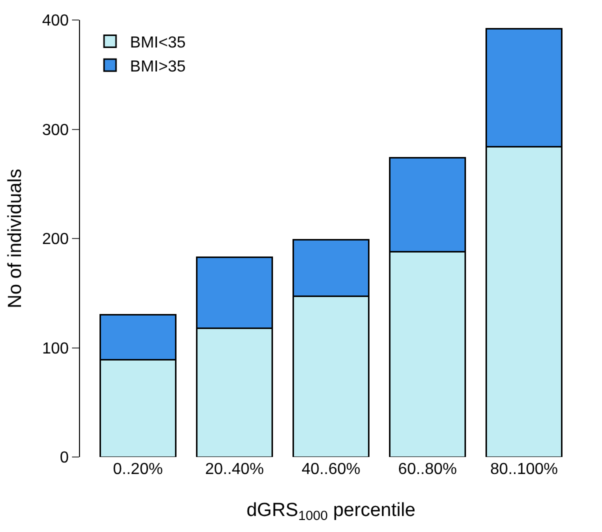 The height and width of the screenshot is (532, 602). I want to click on x-tick-label: 60..80%, so click(427, 469).